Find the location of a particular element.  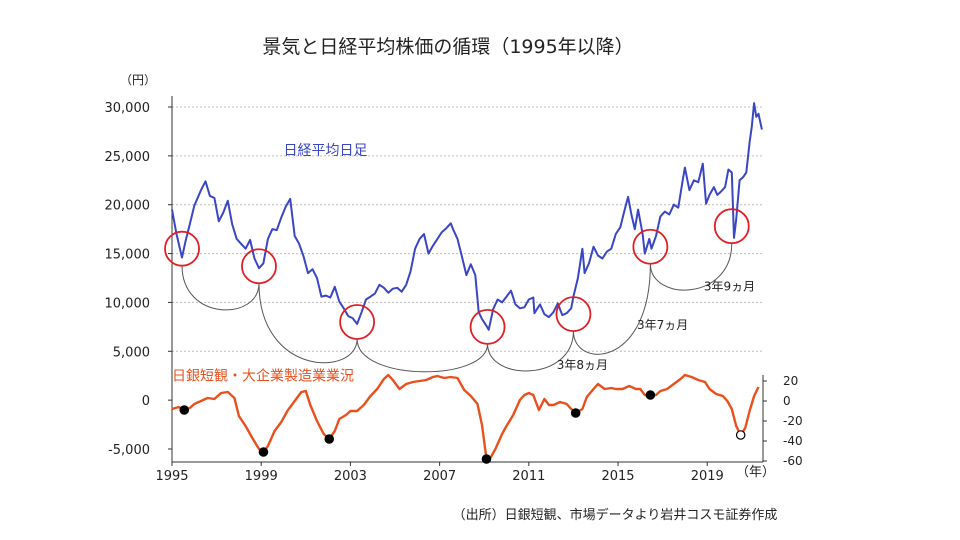

chart-title: 景気と日経平均株価の循環（1995年以降） is located at coordinates (447, 47).